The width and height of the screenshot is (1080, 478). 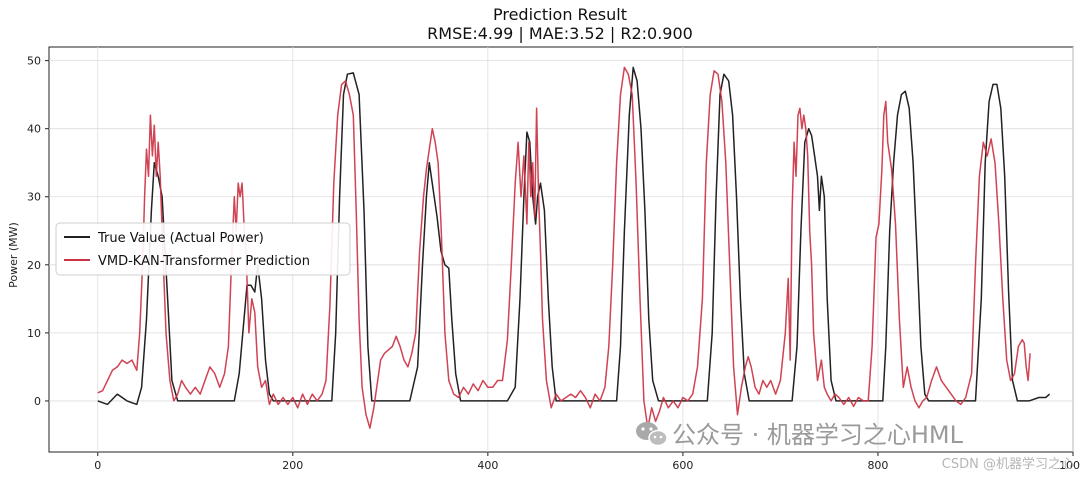 What do you see at coordinates (34, 265) in the screenshot?
I see `y-tick-label: 20` at bounding box center [34, 265].